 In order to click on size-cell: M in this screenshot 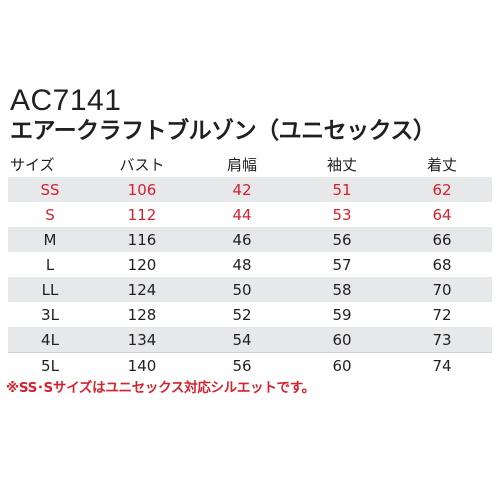, I will do `click(50, 239)`.